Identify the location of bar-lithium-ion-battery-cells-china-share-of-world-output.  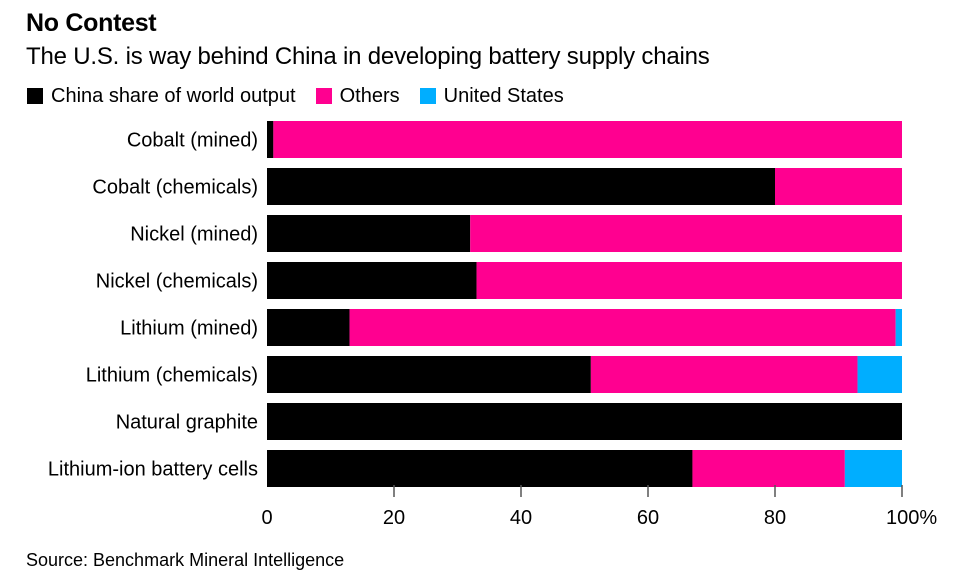
(480, 468).